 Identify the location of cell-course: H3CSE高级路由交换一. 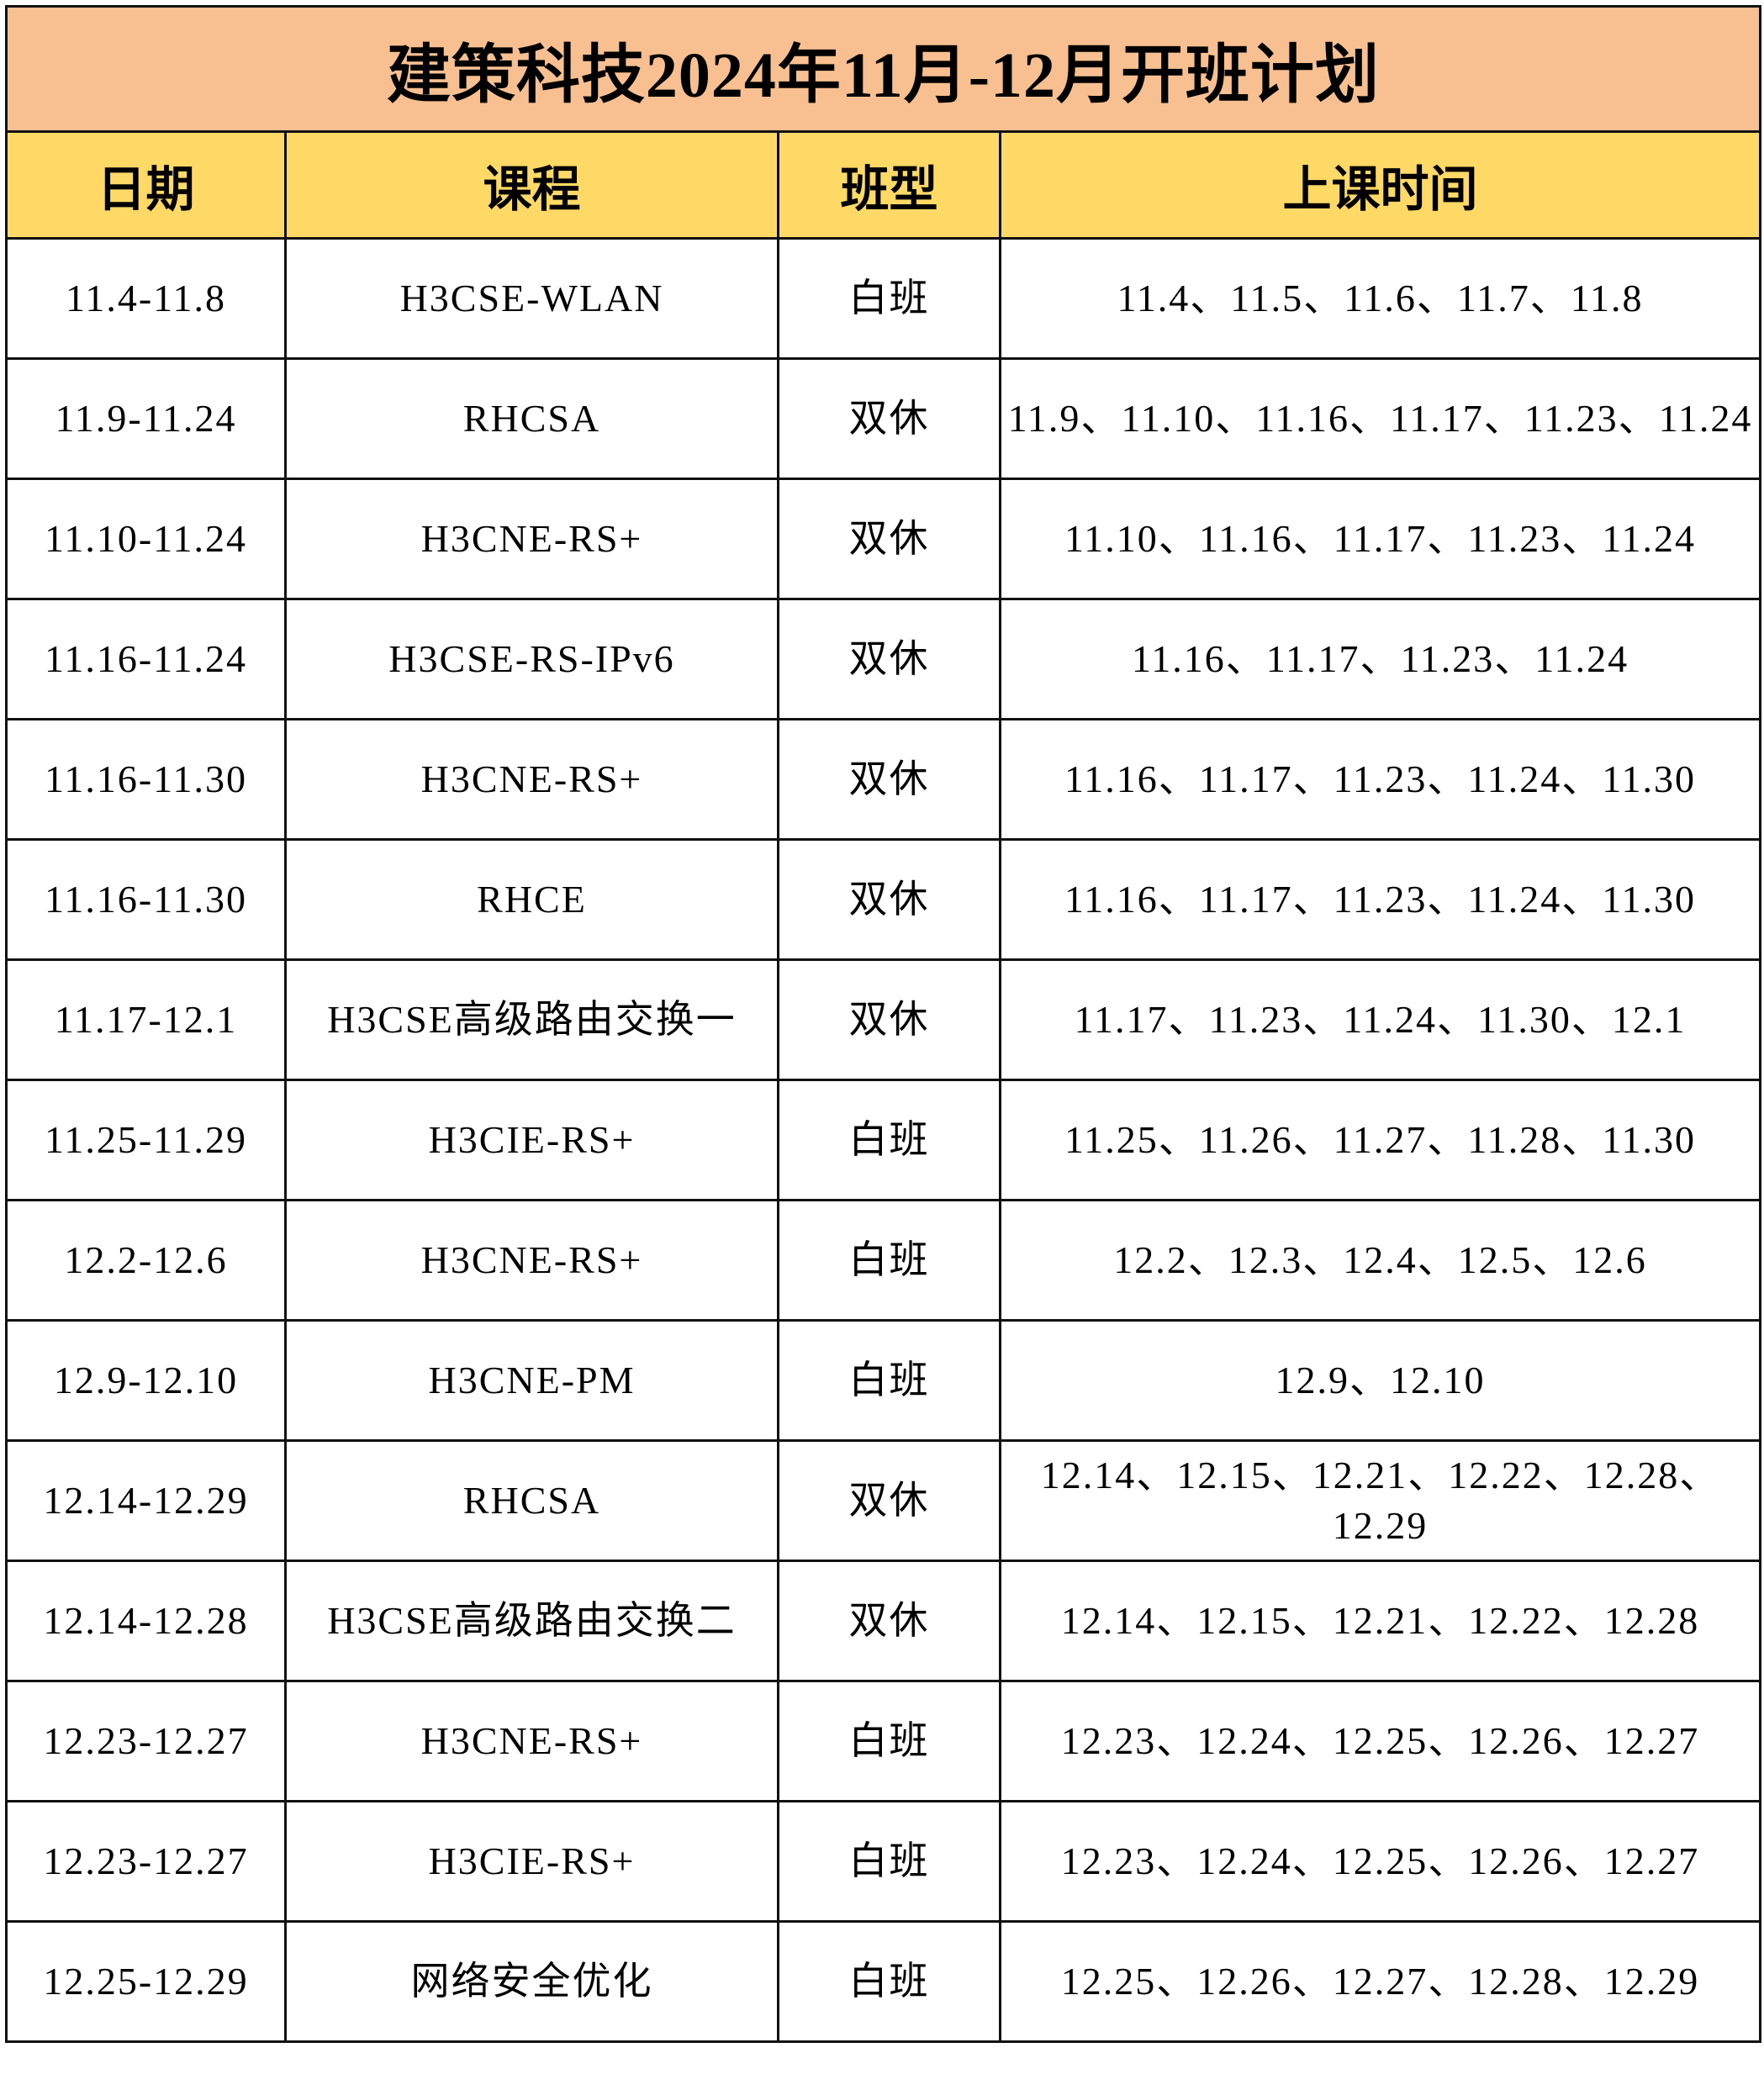
(531, 1019).